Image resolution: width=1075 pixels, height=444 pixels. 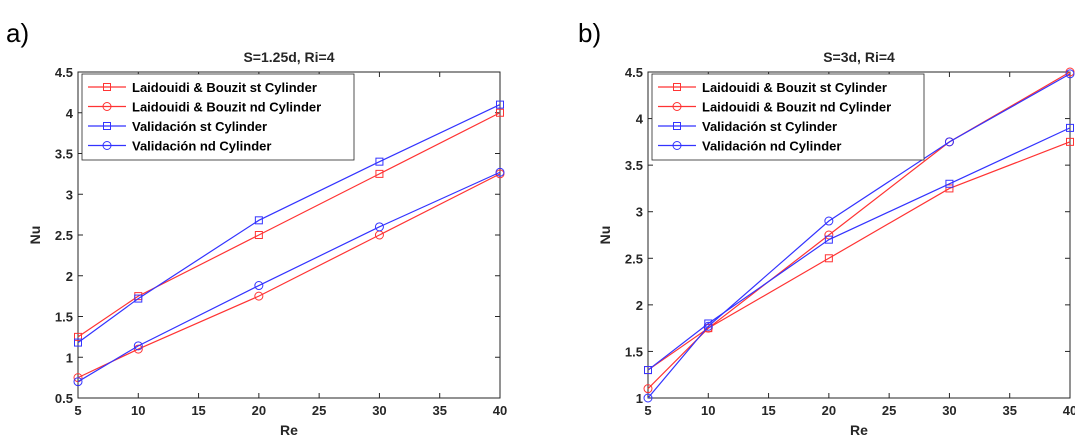 What do you see at coordinates (589, 33) in the screenshot?
I see `panel-label: b)` at bounding box center [589, 33].